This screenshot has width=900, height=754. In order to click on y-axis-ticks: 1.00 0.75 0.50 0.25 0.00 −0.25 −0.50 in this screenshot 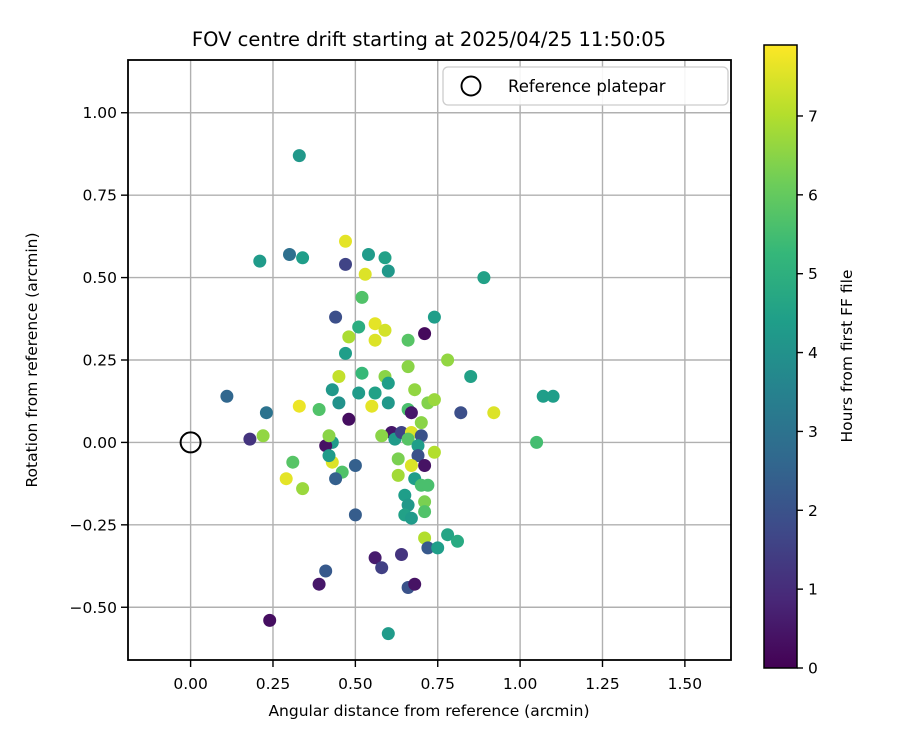, I will do `click(99, 360)`.